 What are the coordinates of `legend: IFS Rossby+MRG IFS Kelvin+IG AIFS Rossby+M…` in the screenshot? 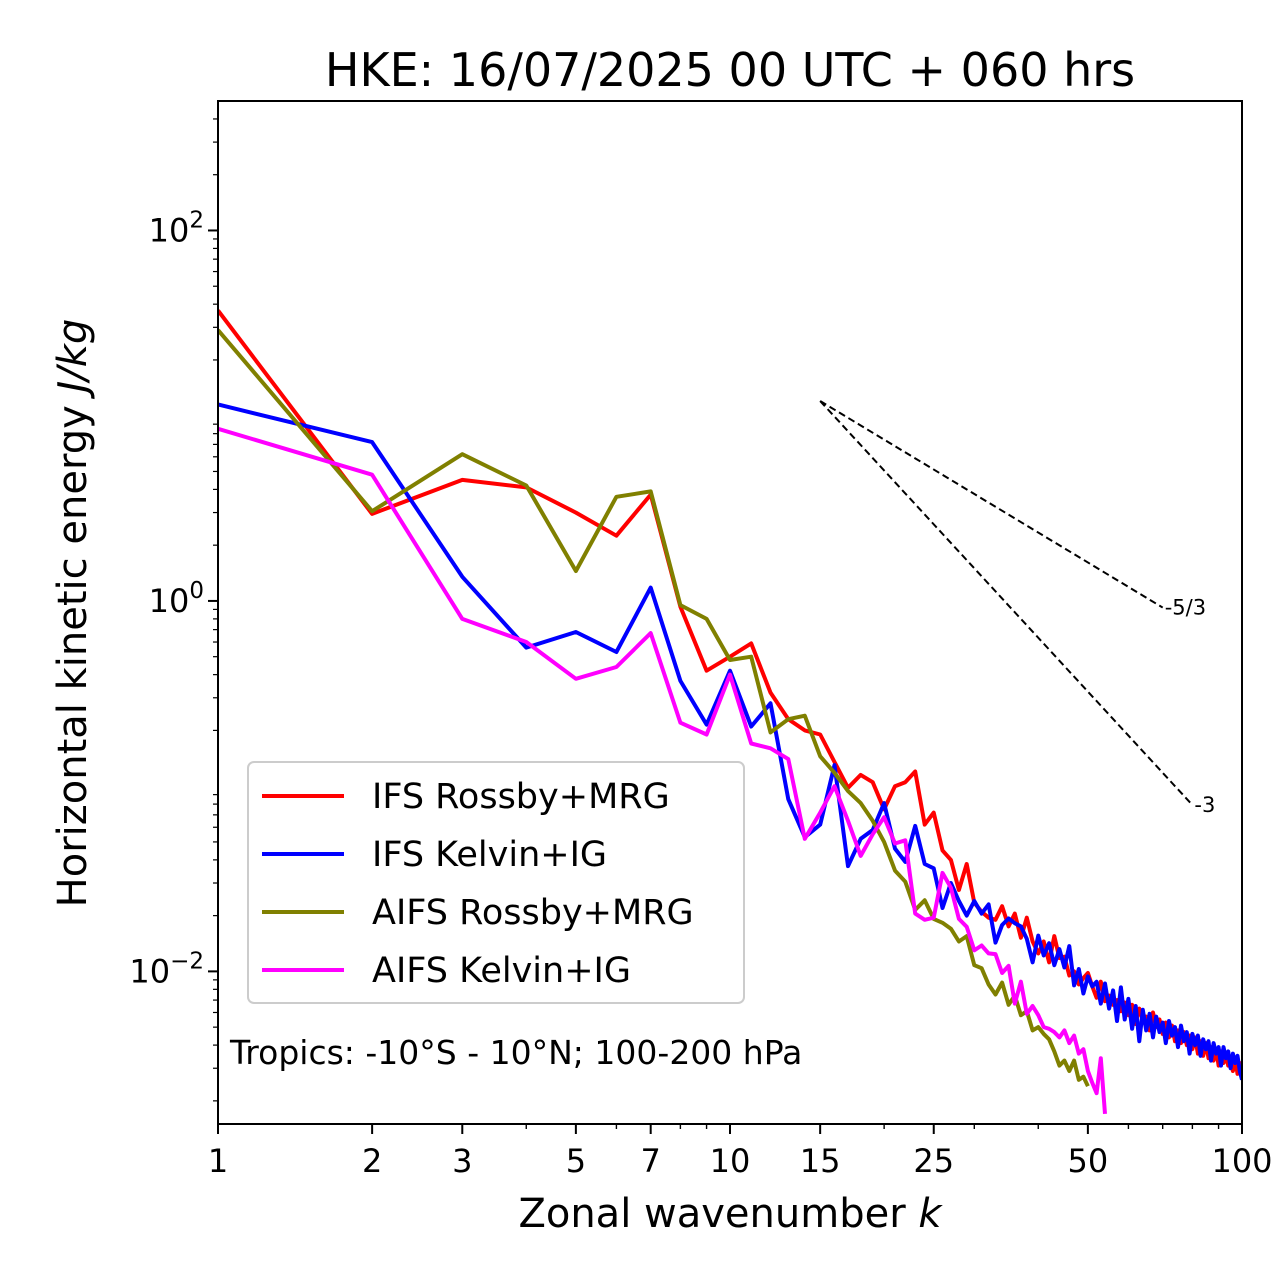 It's located at (496, 882).